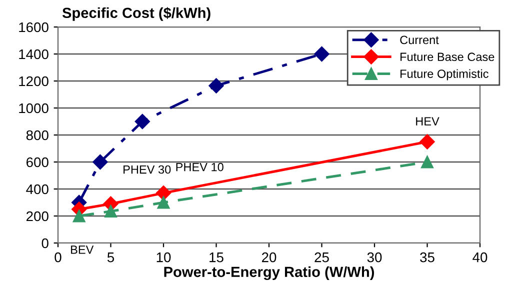 The height and width of the screenshot is (288, 516). I want to click on y-tick-label: 1200, so click(33, 81).